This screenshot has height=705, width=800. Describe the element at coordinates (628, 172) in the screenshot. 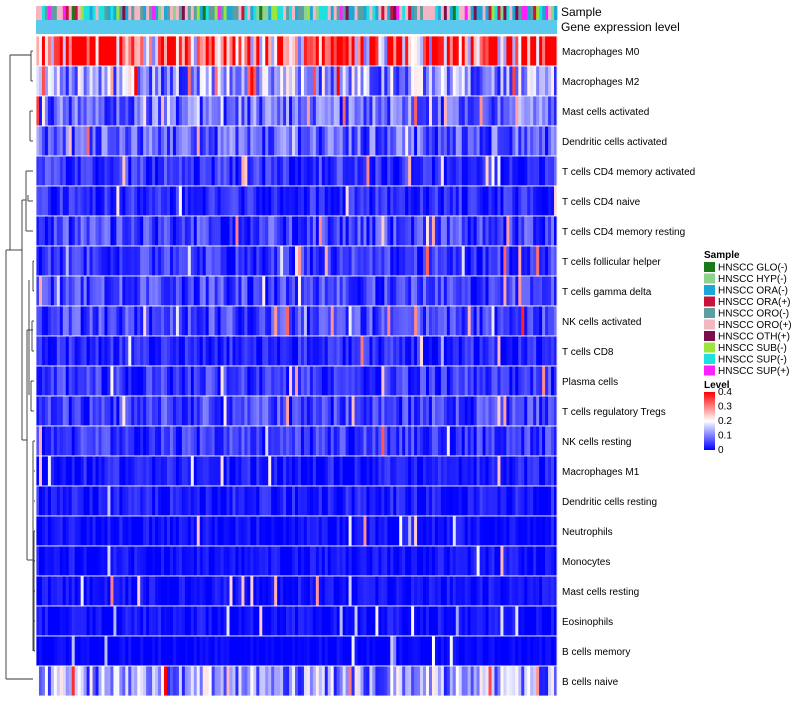

I see `row-label: T cells CD4 memory activated` at that location.